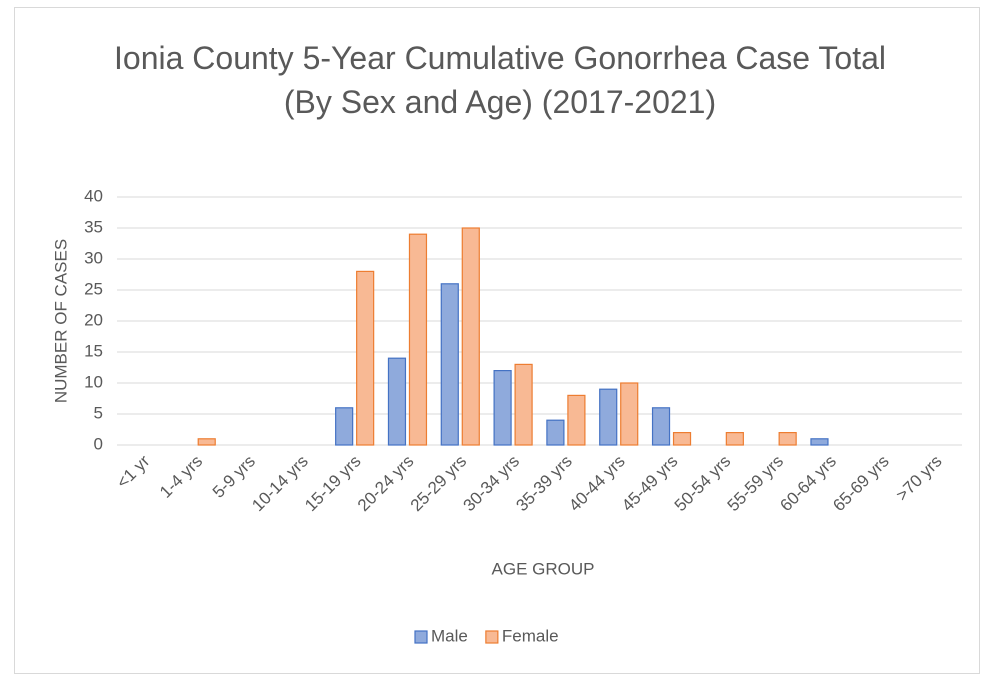  Describe the element at coordinates (449, 635) in the screenshot. I see `legend-label: Male` at that location.